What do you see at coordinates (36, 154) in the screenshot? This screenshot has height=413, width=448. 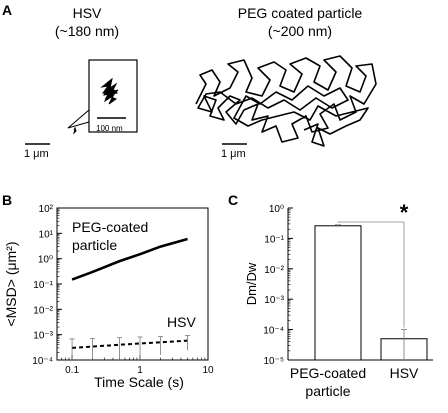 I see `left-scale-label: 1 μm` at bounding box center [36, 154].